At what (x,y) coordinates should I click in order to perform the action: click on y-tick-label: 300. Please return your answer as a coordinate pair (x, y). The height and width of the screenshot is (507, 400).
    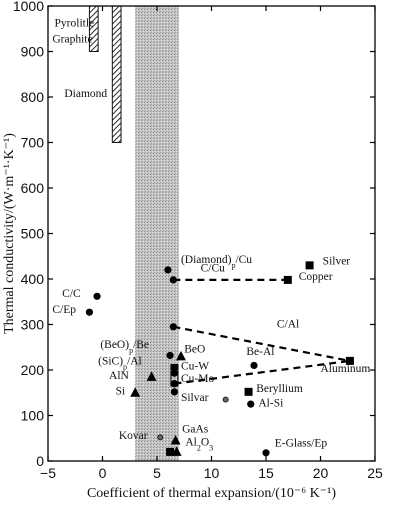
    Looking at the image, I should click on (33, 325).